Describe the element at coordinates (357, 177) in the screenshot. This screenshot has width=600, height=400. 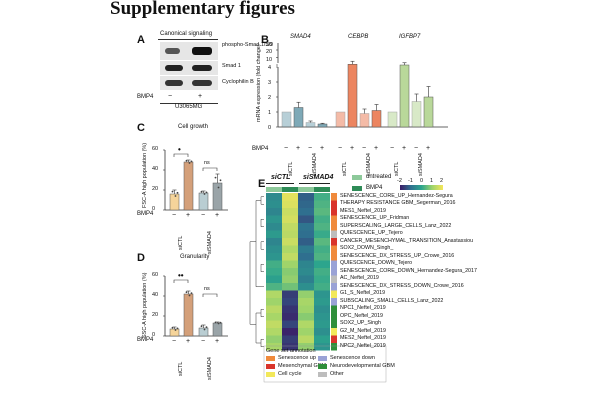
I see `legend-swatch-untreated` at that location.